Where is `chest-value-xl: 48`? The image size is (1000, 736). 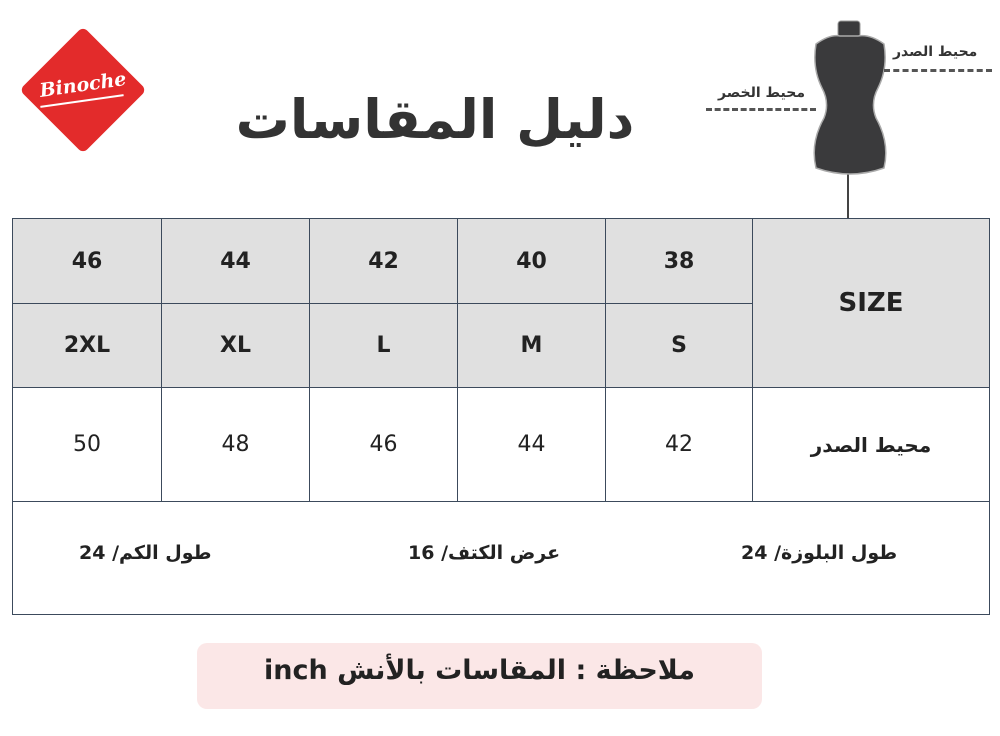
chest-value-xl: 48 is located at coordinates (235, 444).